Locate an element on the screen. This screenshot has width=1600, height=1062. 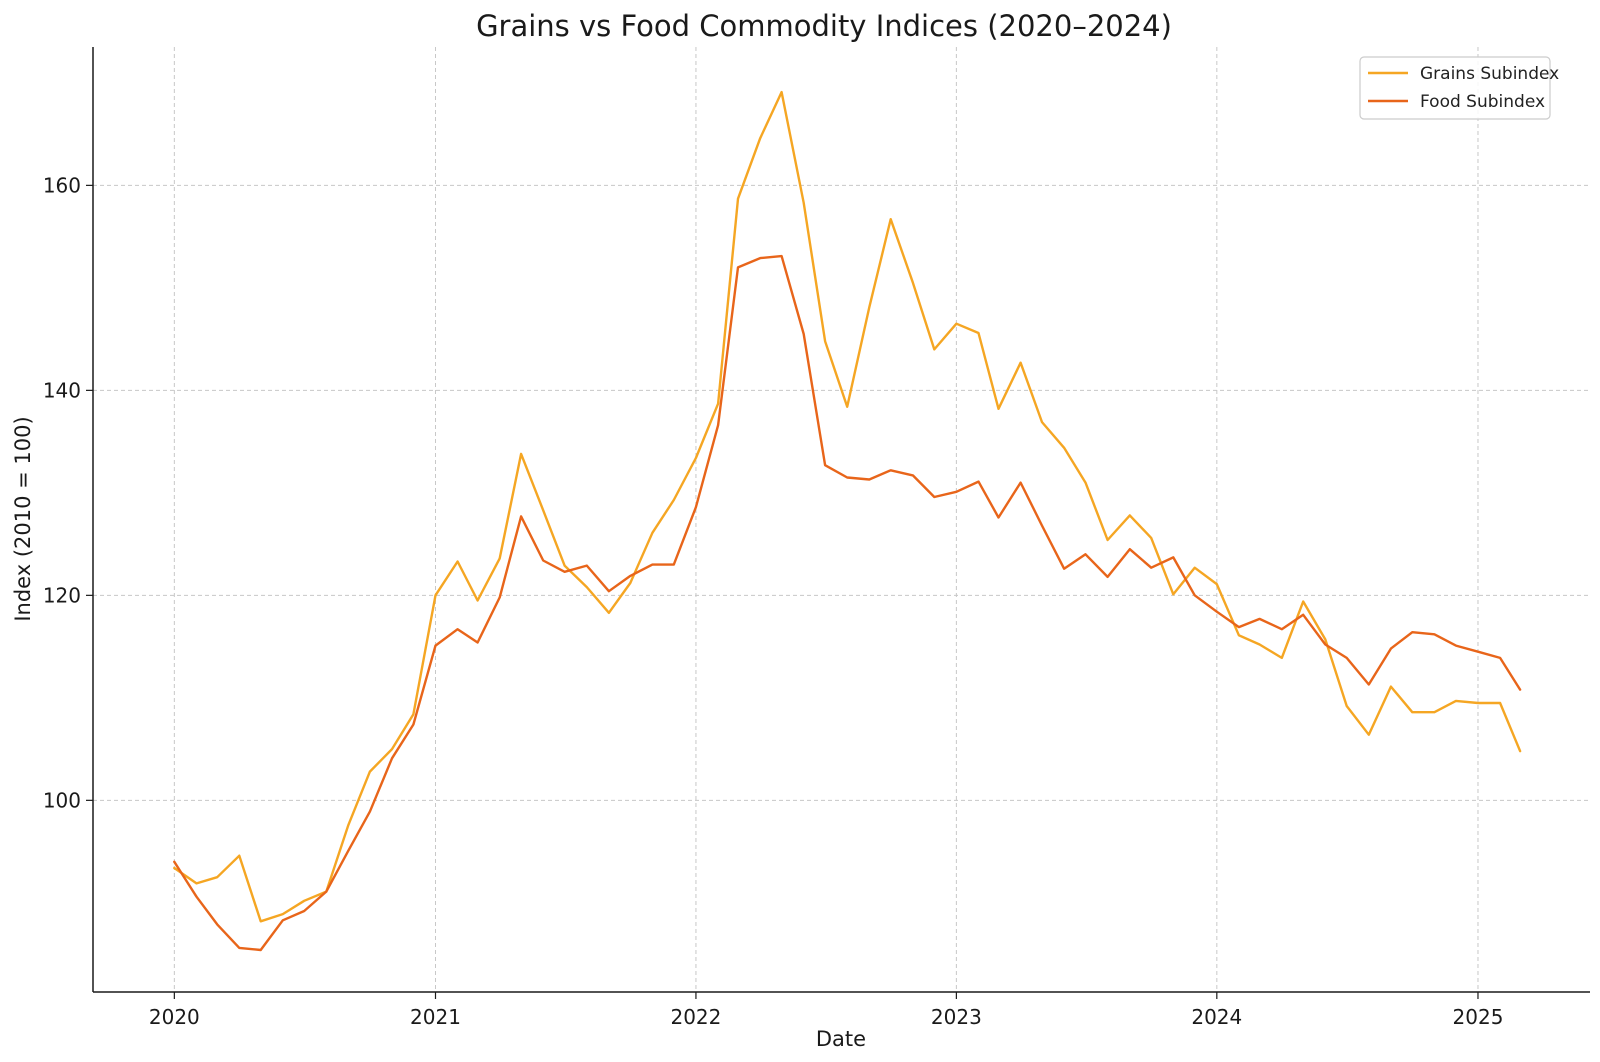
legend: Grains Subindex Food Subindex is located at coordinates (1459, 88).